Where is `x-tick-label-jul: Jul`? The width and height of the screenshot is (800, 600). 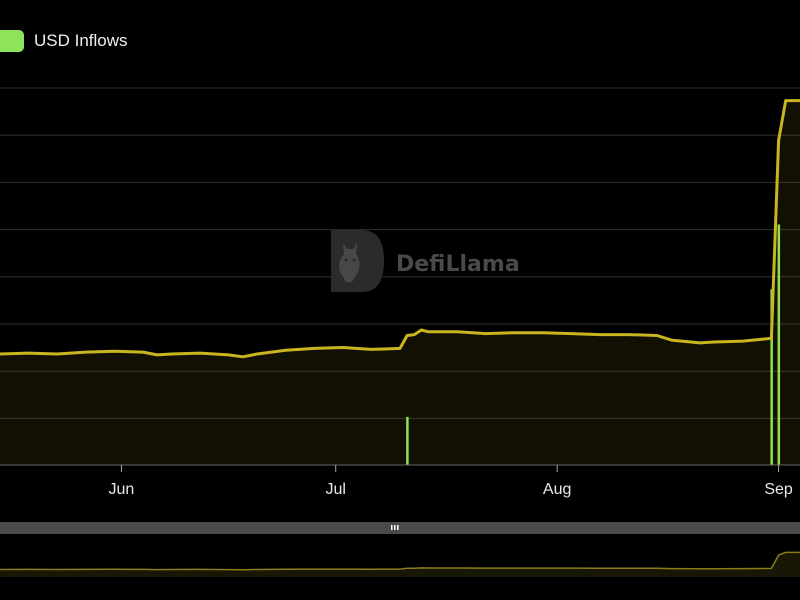
x-tick-label-jul: Jul is located at coordinates (335, 489).